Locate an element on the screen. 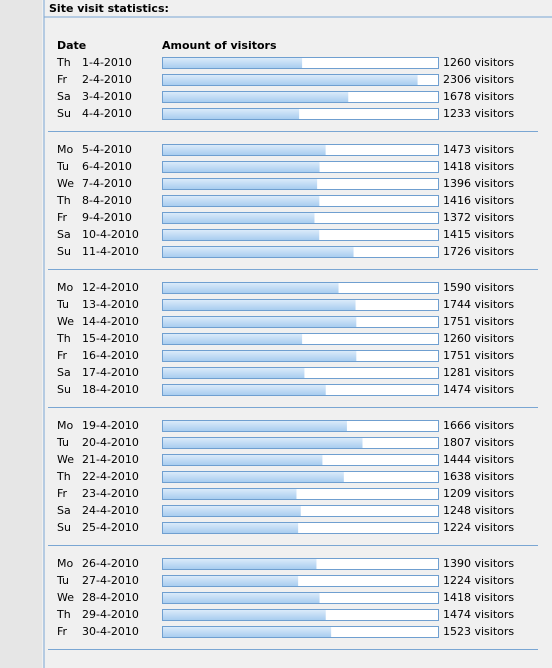 This screenshot has height=668, width=552. visitors: 1281 visitors is located at coordinates (478, 372).